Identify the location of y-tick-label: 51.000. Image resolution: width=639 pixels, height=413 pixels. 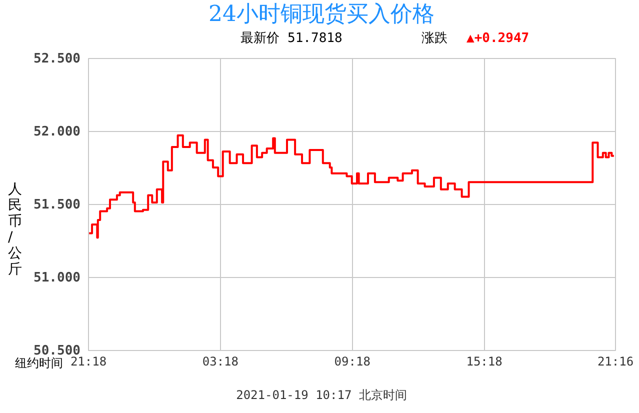
(57, 278).